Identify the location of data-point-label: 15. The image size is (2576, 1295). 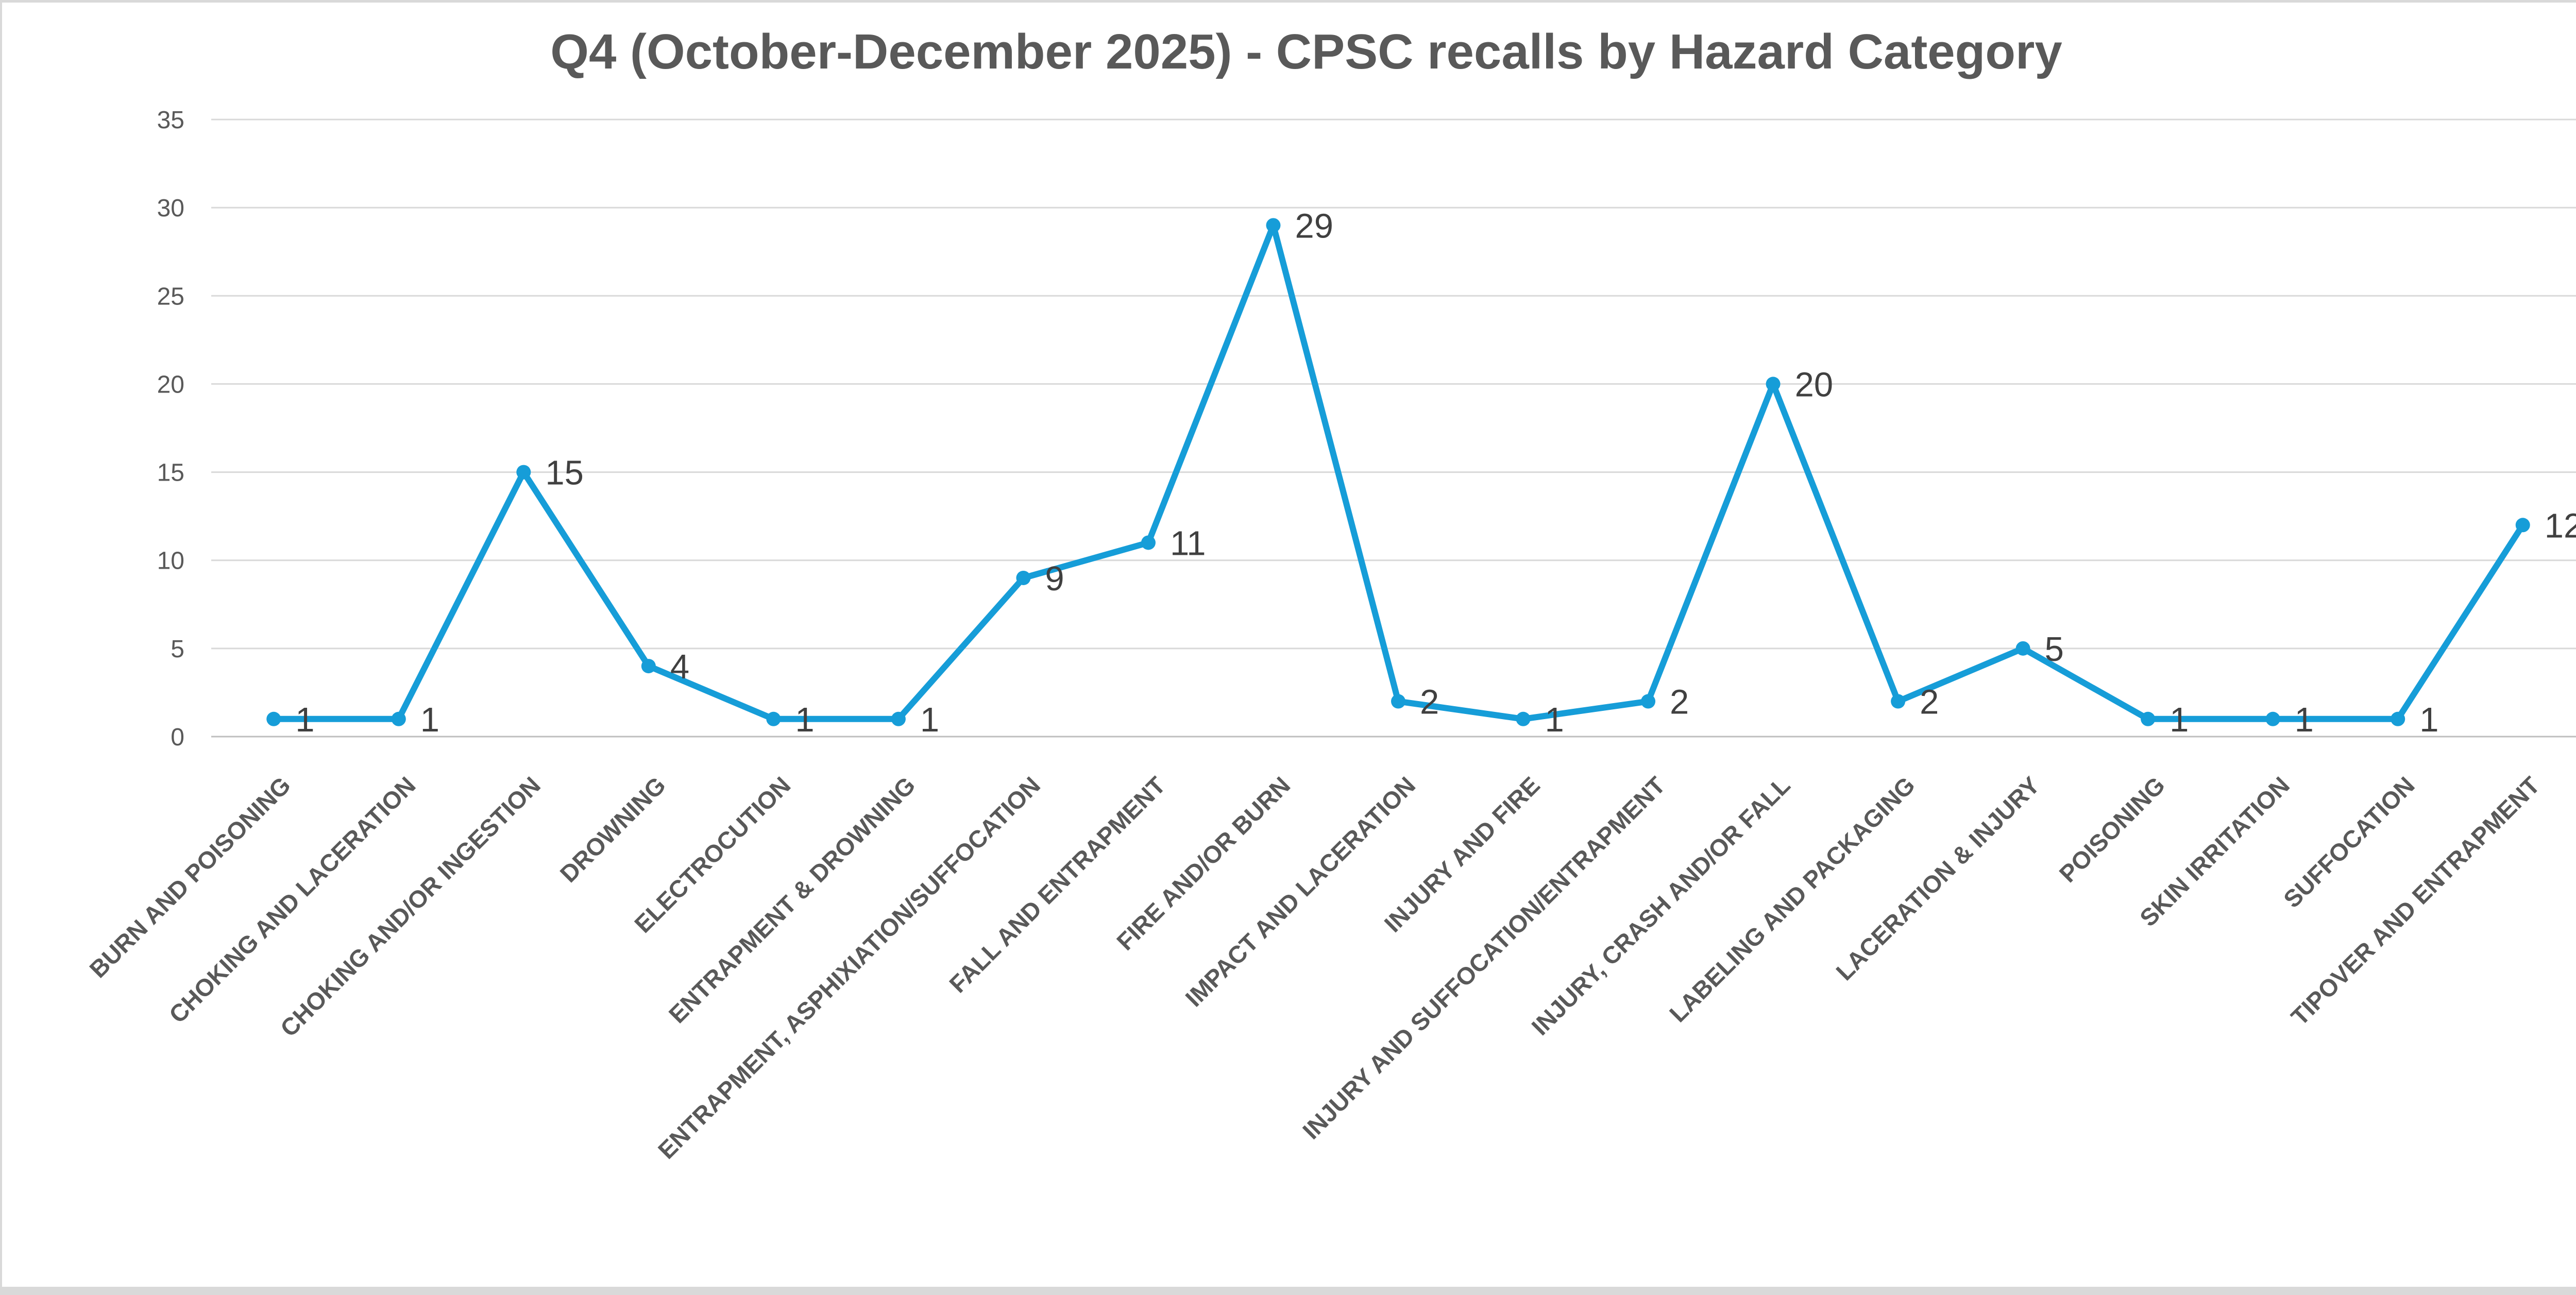
(564, 473).